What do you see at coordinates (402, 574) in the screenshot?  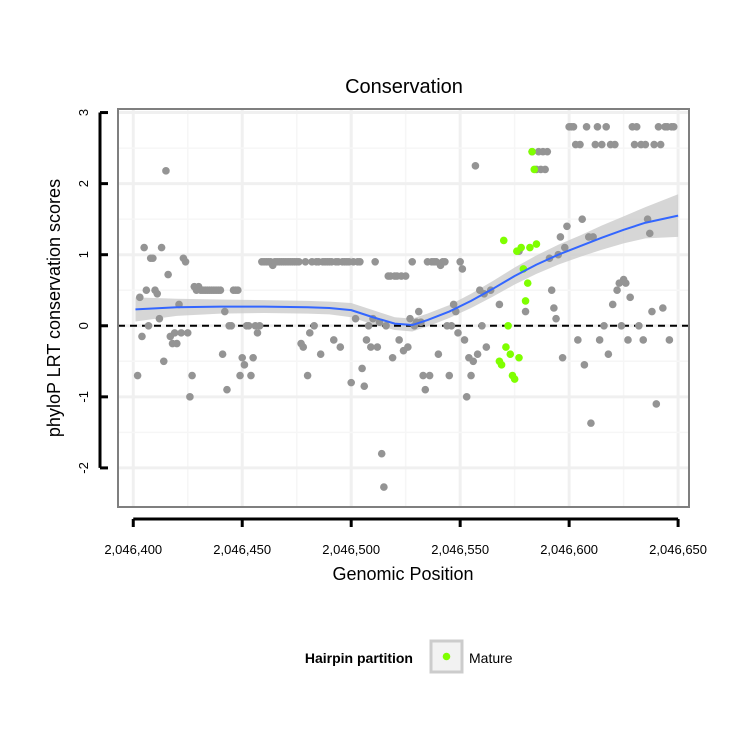 I see `x-axis-label: Genomic Position` at bounding box center [402, 574].